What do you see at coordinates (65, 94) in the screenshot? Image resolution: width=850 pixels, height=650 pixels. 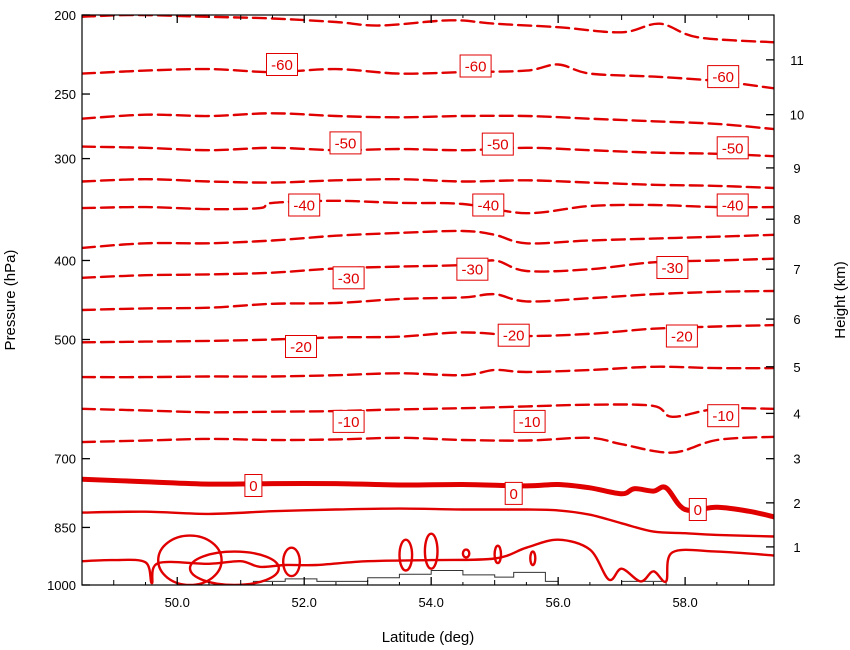 I see `pressure-tick-label: 250` at bounding box center [65, 94].